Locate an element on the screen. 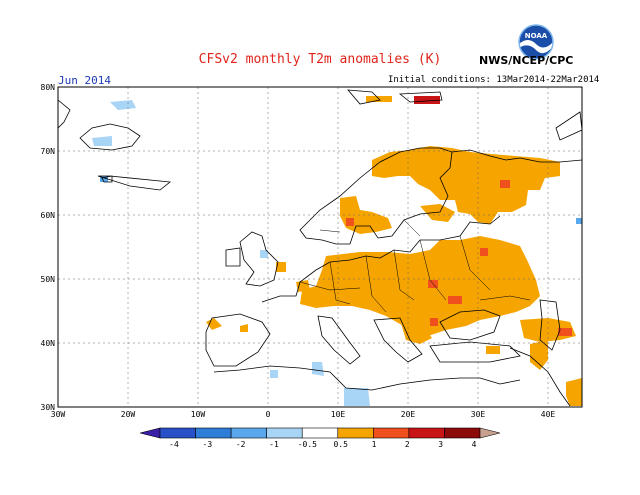 This screenshot has width=640, height=495. colorbar-label: 3 is located at coordinates (440, 444).